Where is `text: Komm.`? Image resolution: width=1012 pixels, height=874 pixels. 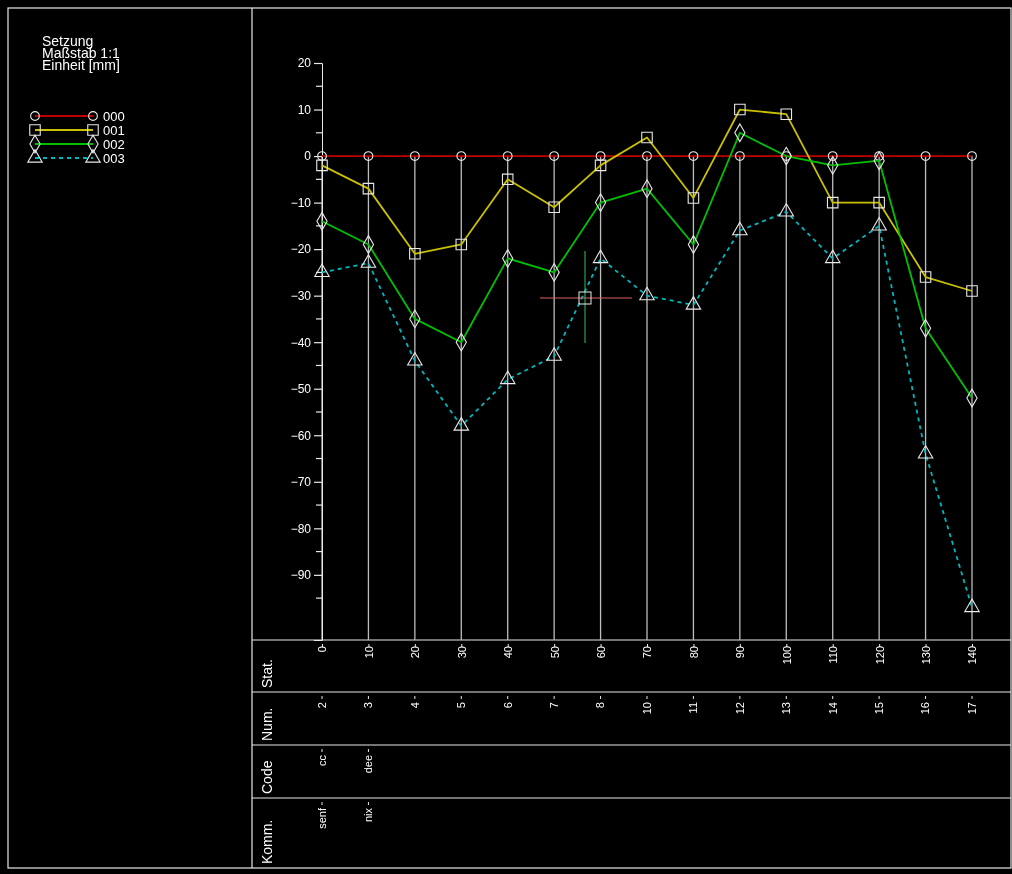 text: Komm. is located at coordinates (267, 841).